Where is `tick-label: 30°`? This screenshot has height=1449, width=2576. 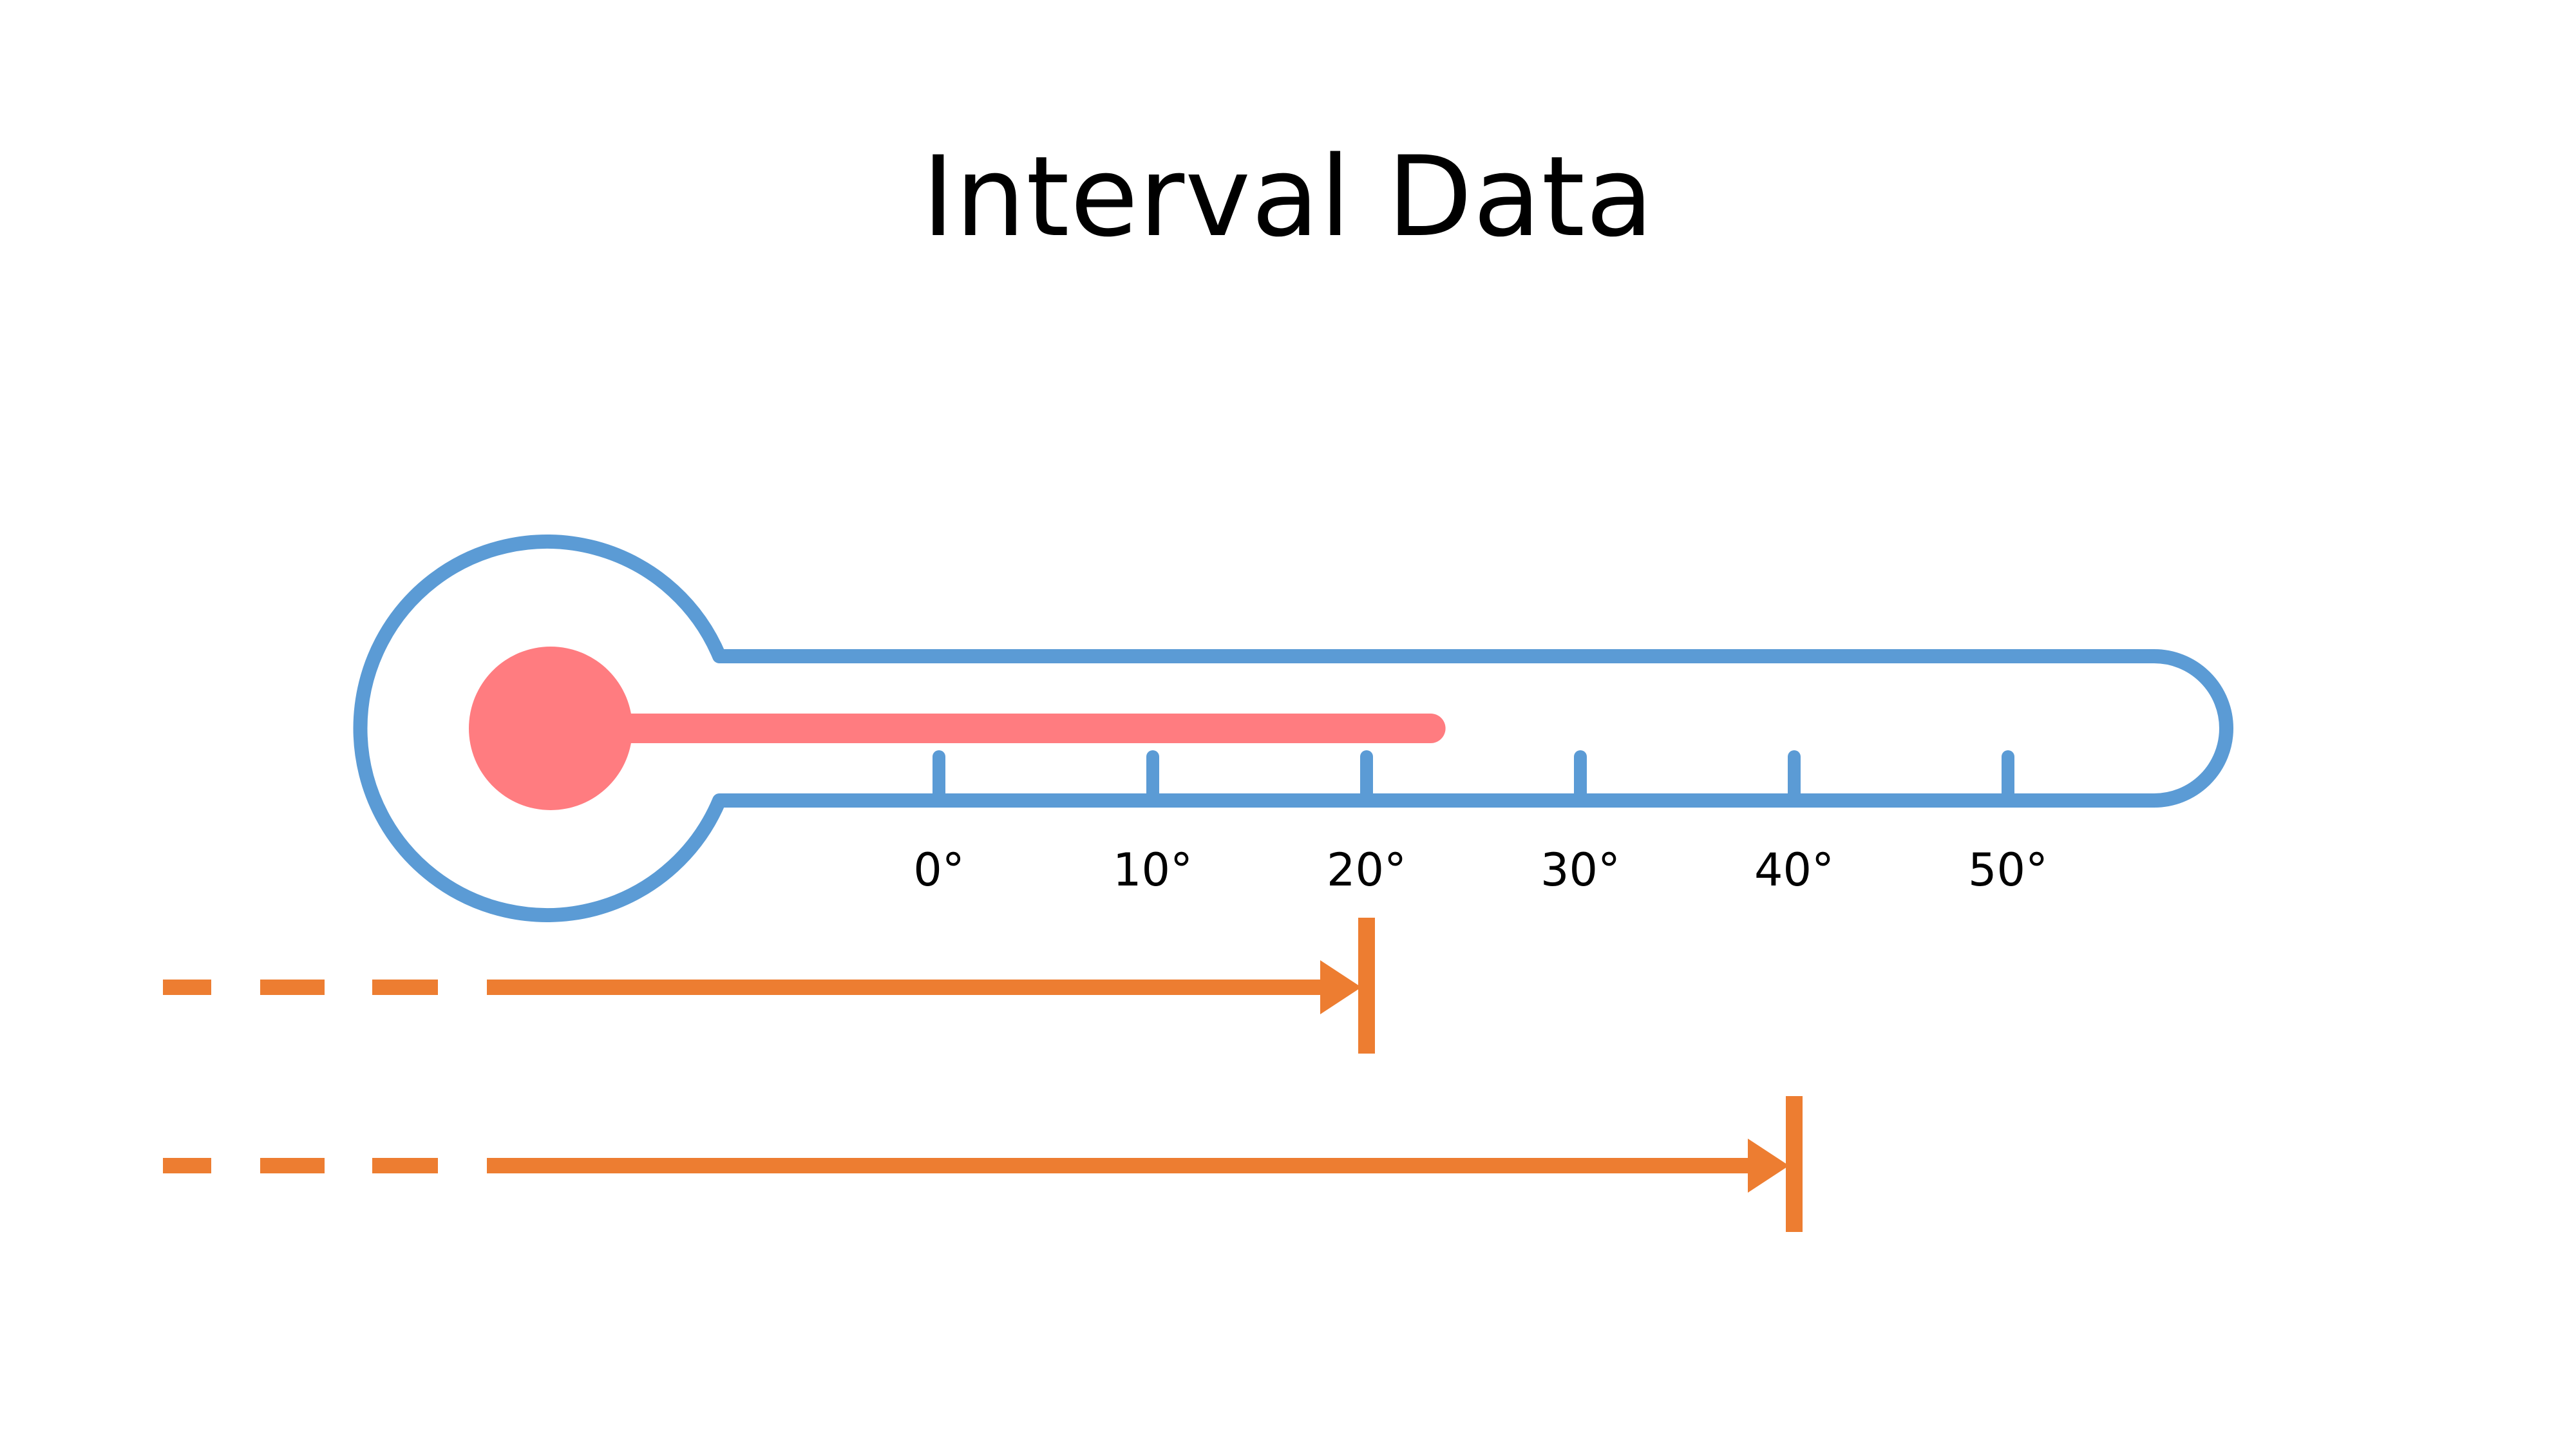 tick-label: 30° is located at coordinates (1580, 870).